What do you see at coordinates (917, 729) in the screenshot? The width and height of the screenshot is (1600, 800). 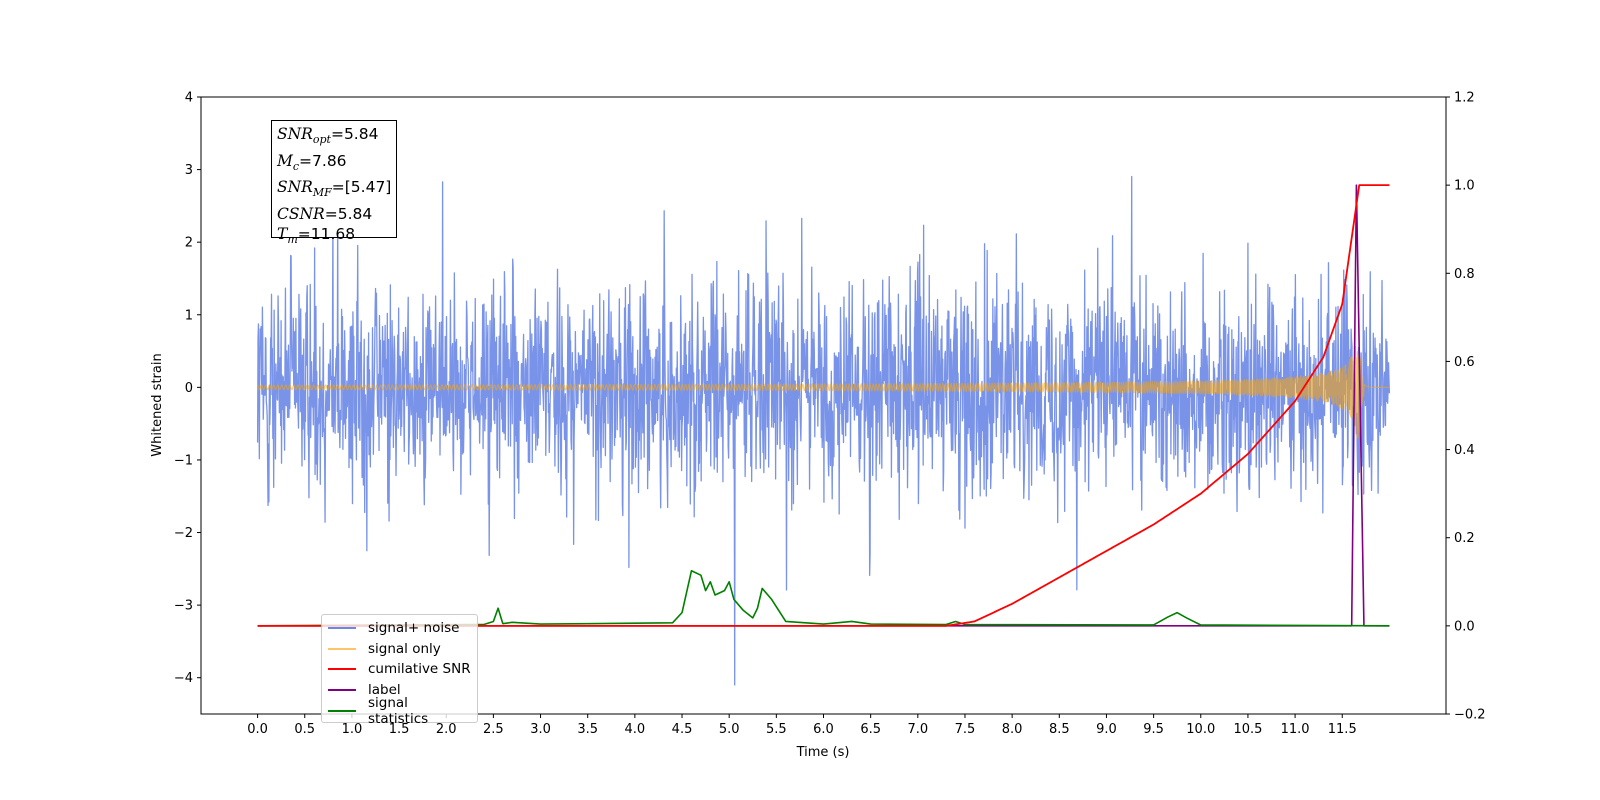 I see `x-tick-label: 7.0` at bounding box center [917, 729].